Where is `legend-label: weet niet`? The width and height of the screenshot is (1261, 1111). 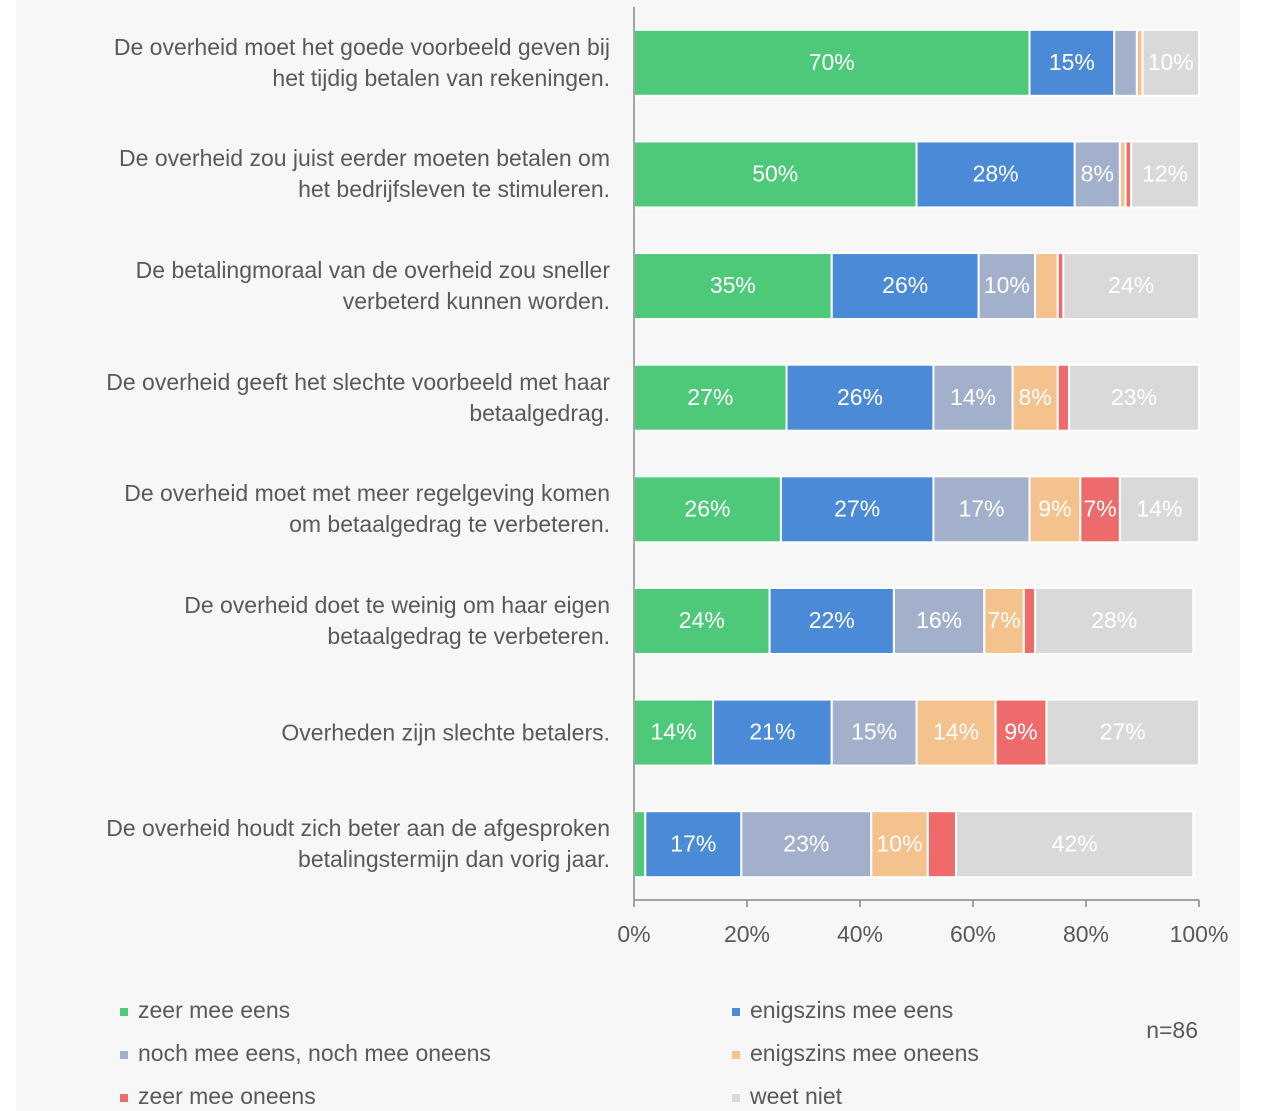 legend-label: weet niet is located at coordinates (796, 1096).